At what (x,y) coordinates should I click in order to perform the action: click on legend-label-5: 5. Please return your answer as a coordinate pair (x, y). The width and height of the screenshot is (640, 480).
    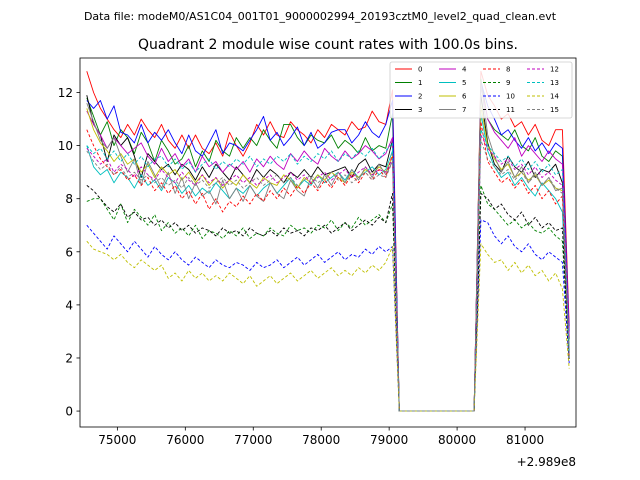
    Looking at the image, I should click on (464, 83).